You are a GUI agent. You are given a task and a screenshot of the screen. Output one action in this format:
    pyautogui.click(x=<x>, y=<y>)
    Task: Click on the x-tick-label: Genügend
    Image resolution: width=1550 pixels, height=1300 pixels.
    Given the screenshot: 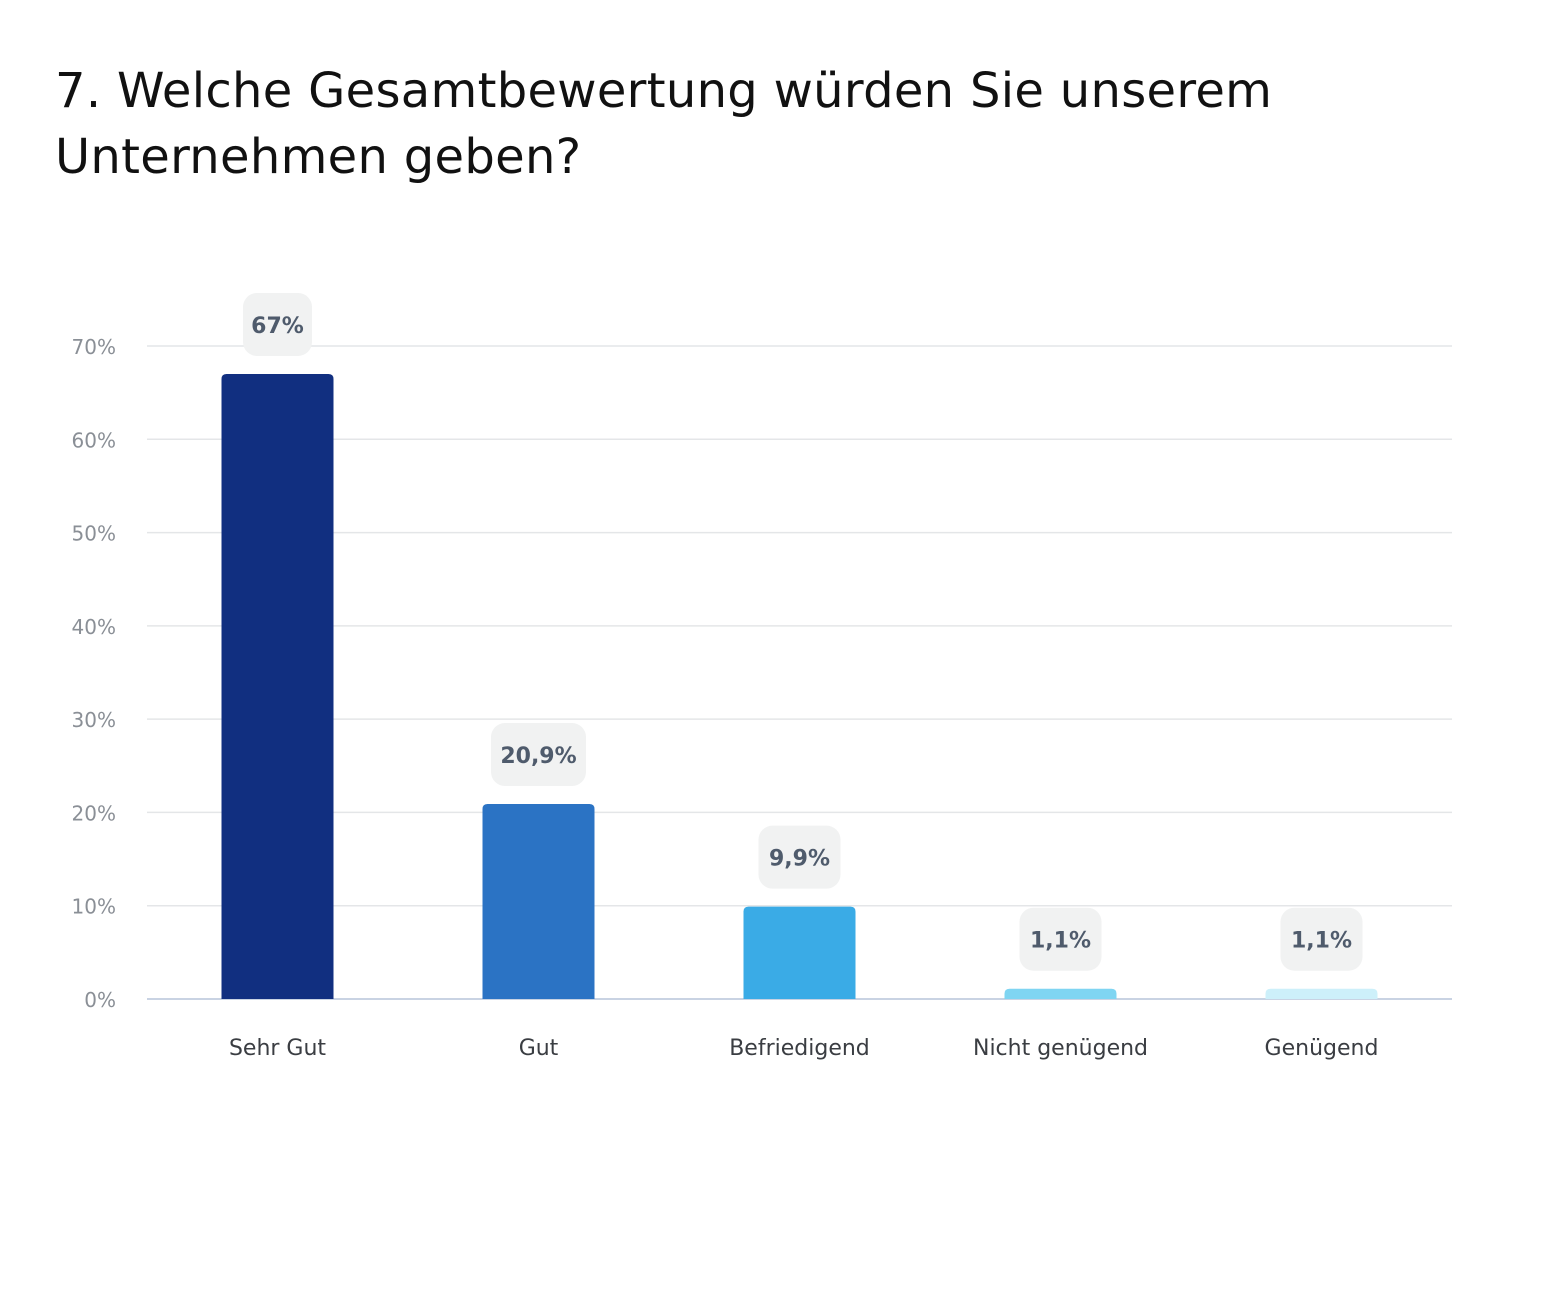 What is the action you would take?
    pyautogui.click(x=1322, y=1048)
    